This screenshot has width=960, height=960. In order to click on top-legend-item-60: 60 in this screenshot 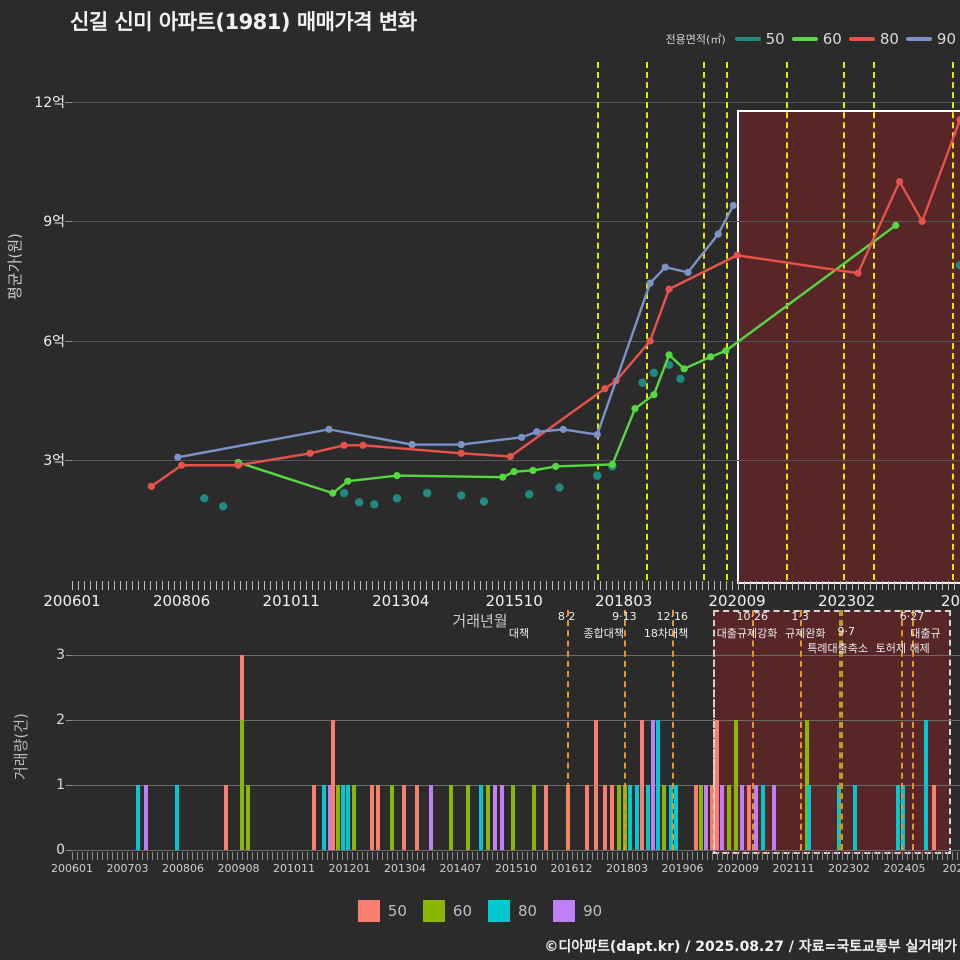, I will do `click(816, 39)`.